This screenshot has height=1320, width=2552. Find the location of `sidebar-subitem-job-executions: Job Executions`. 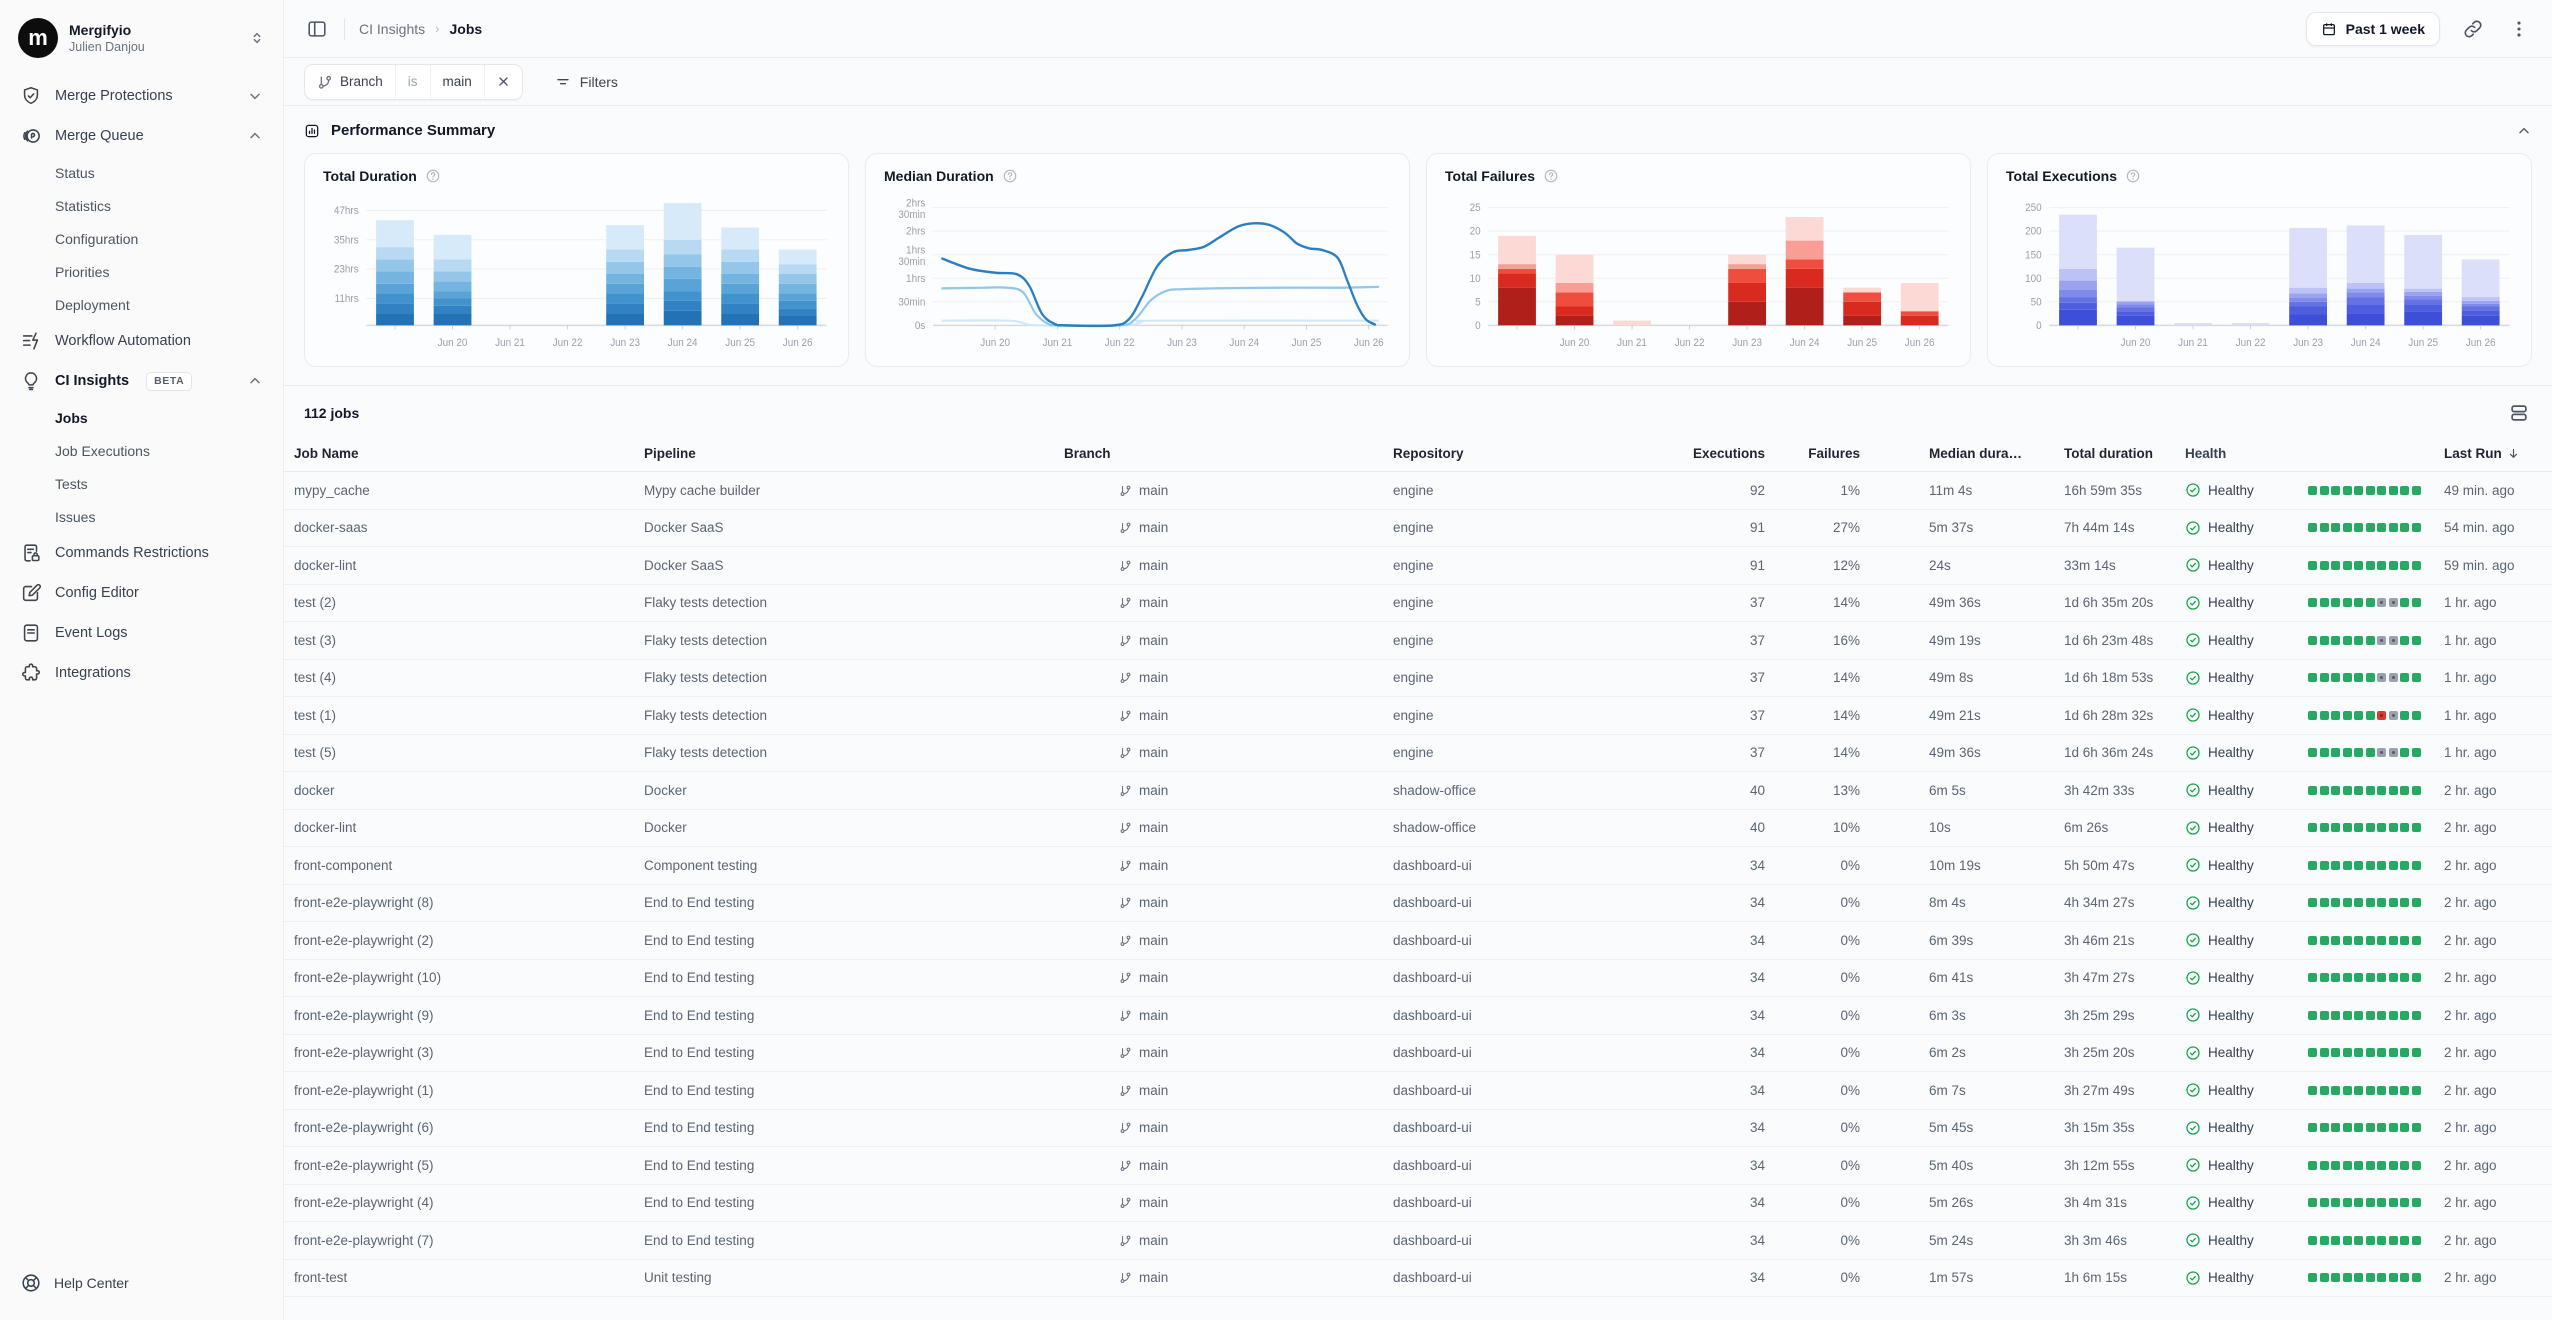

sidebar-subitem-job-executions: Job Executions is located at coordinates (102, 450).